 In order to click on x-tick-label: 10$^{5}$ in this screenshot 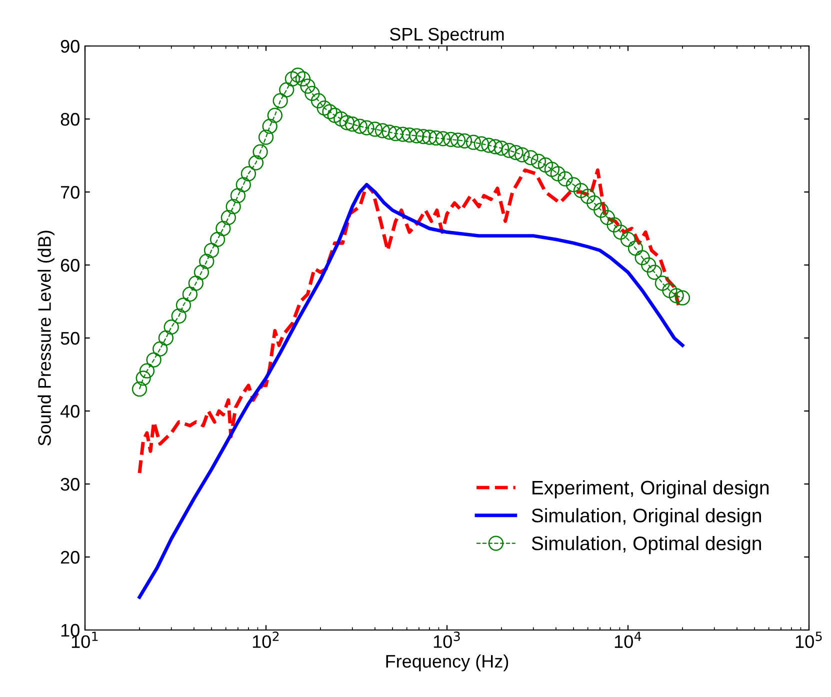, I will do `click(809, 640)`.